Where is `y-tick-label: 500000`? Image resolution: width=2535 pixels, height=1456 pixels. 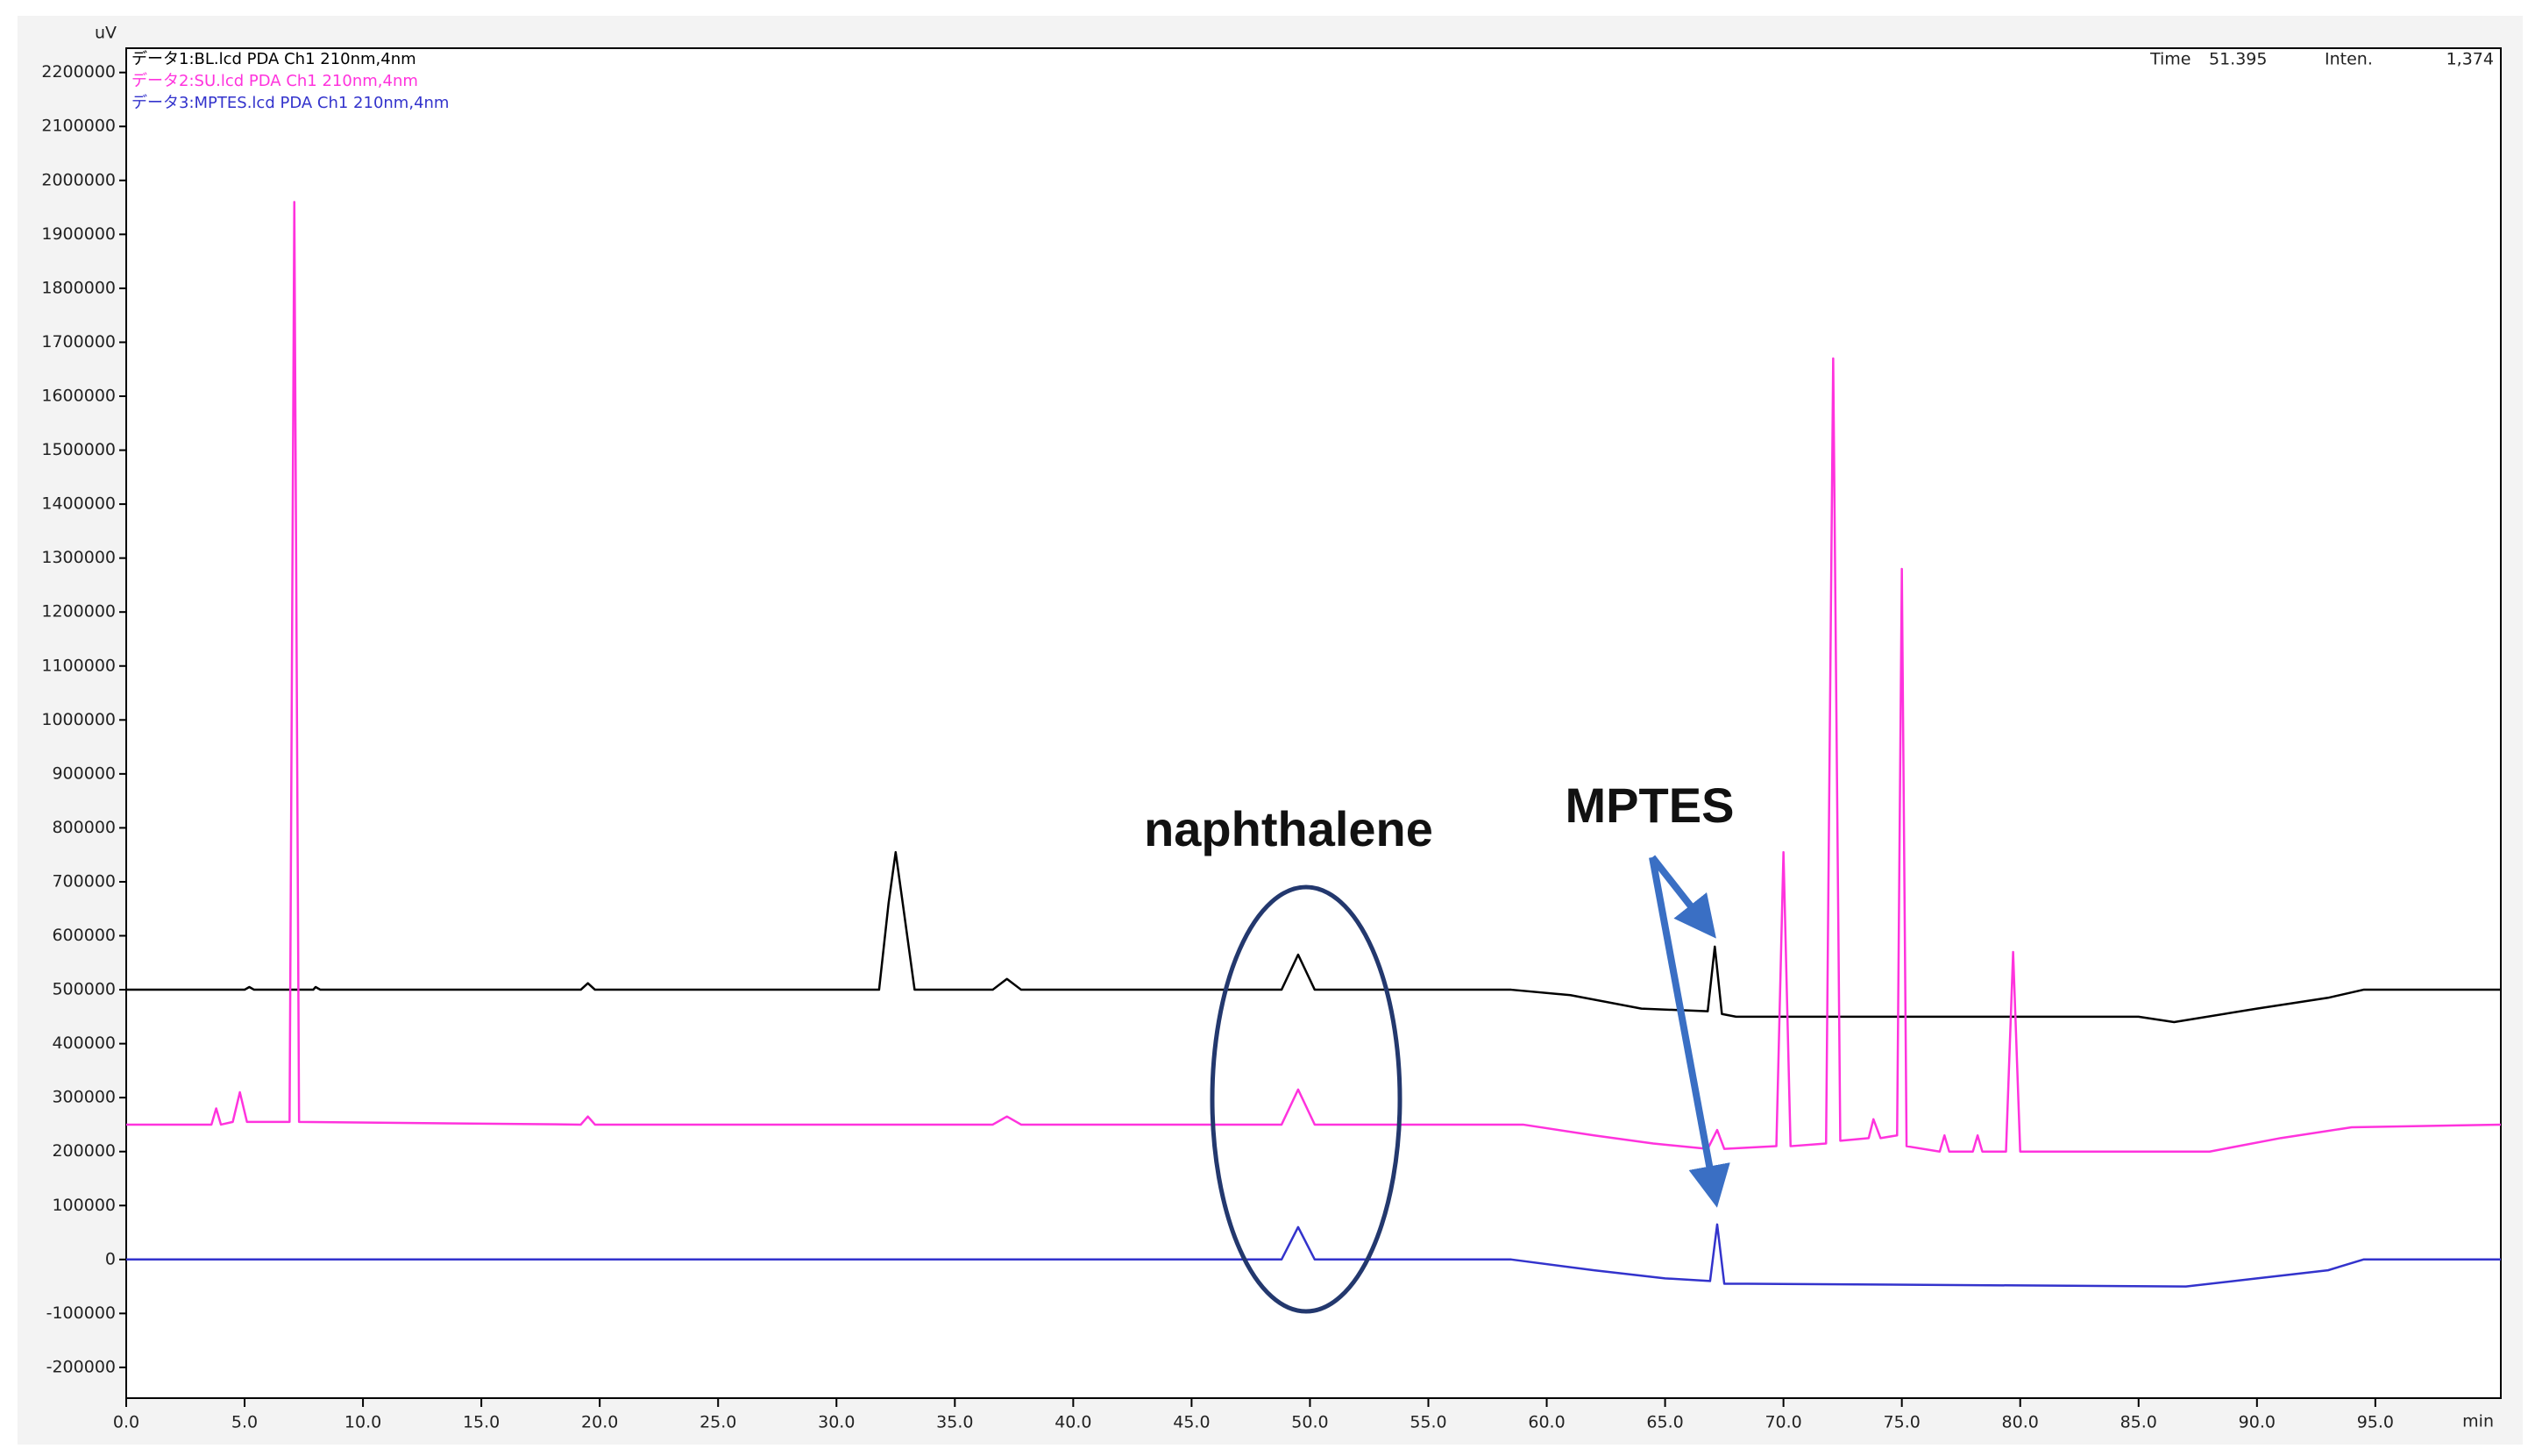
y-tick-label: 500000 is located at coordinates (84, 989).